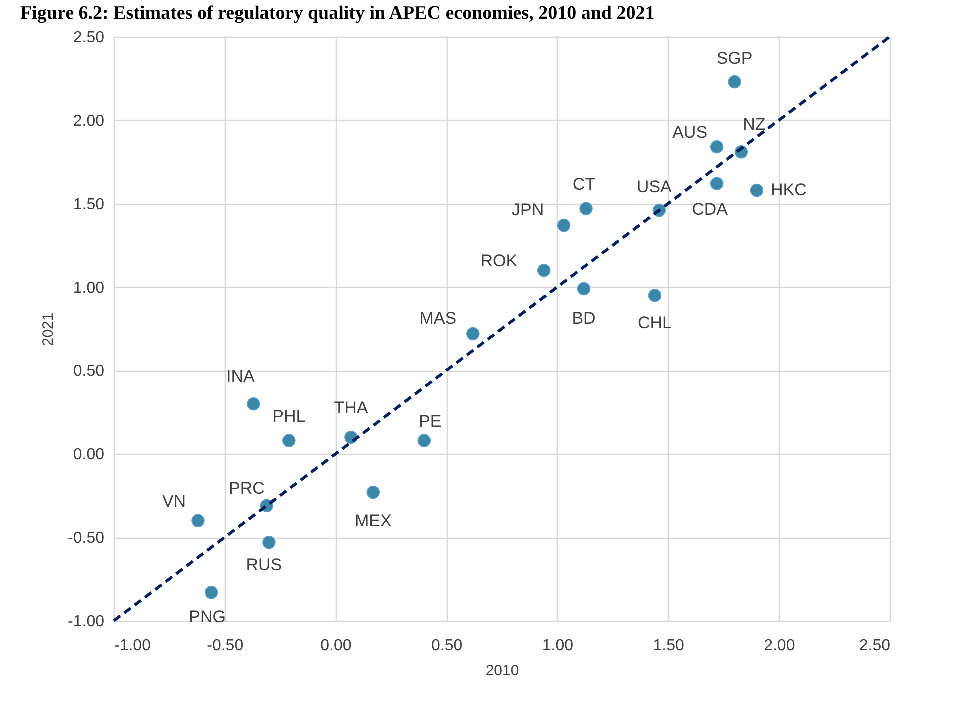 The width and height of the screenshot is (959, 717). Describe the element at coordinates (264, 565) in the screenshot. I see `annotation: RUS` at that location.